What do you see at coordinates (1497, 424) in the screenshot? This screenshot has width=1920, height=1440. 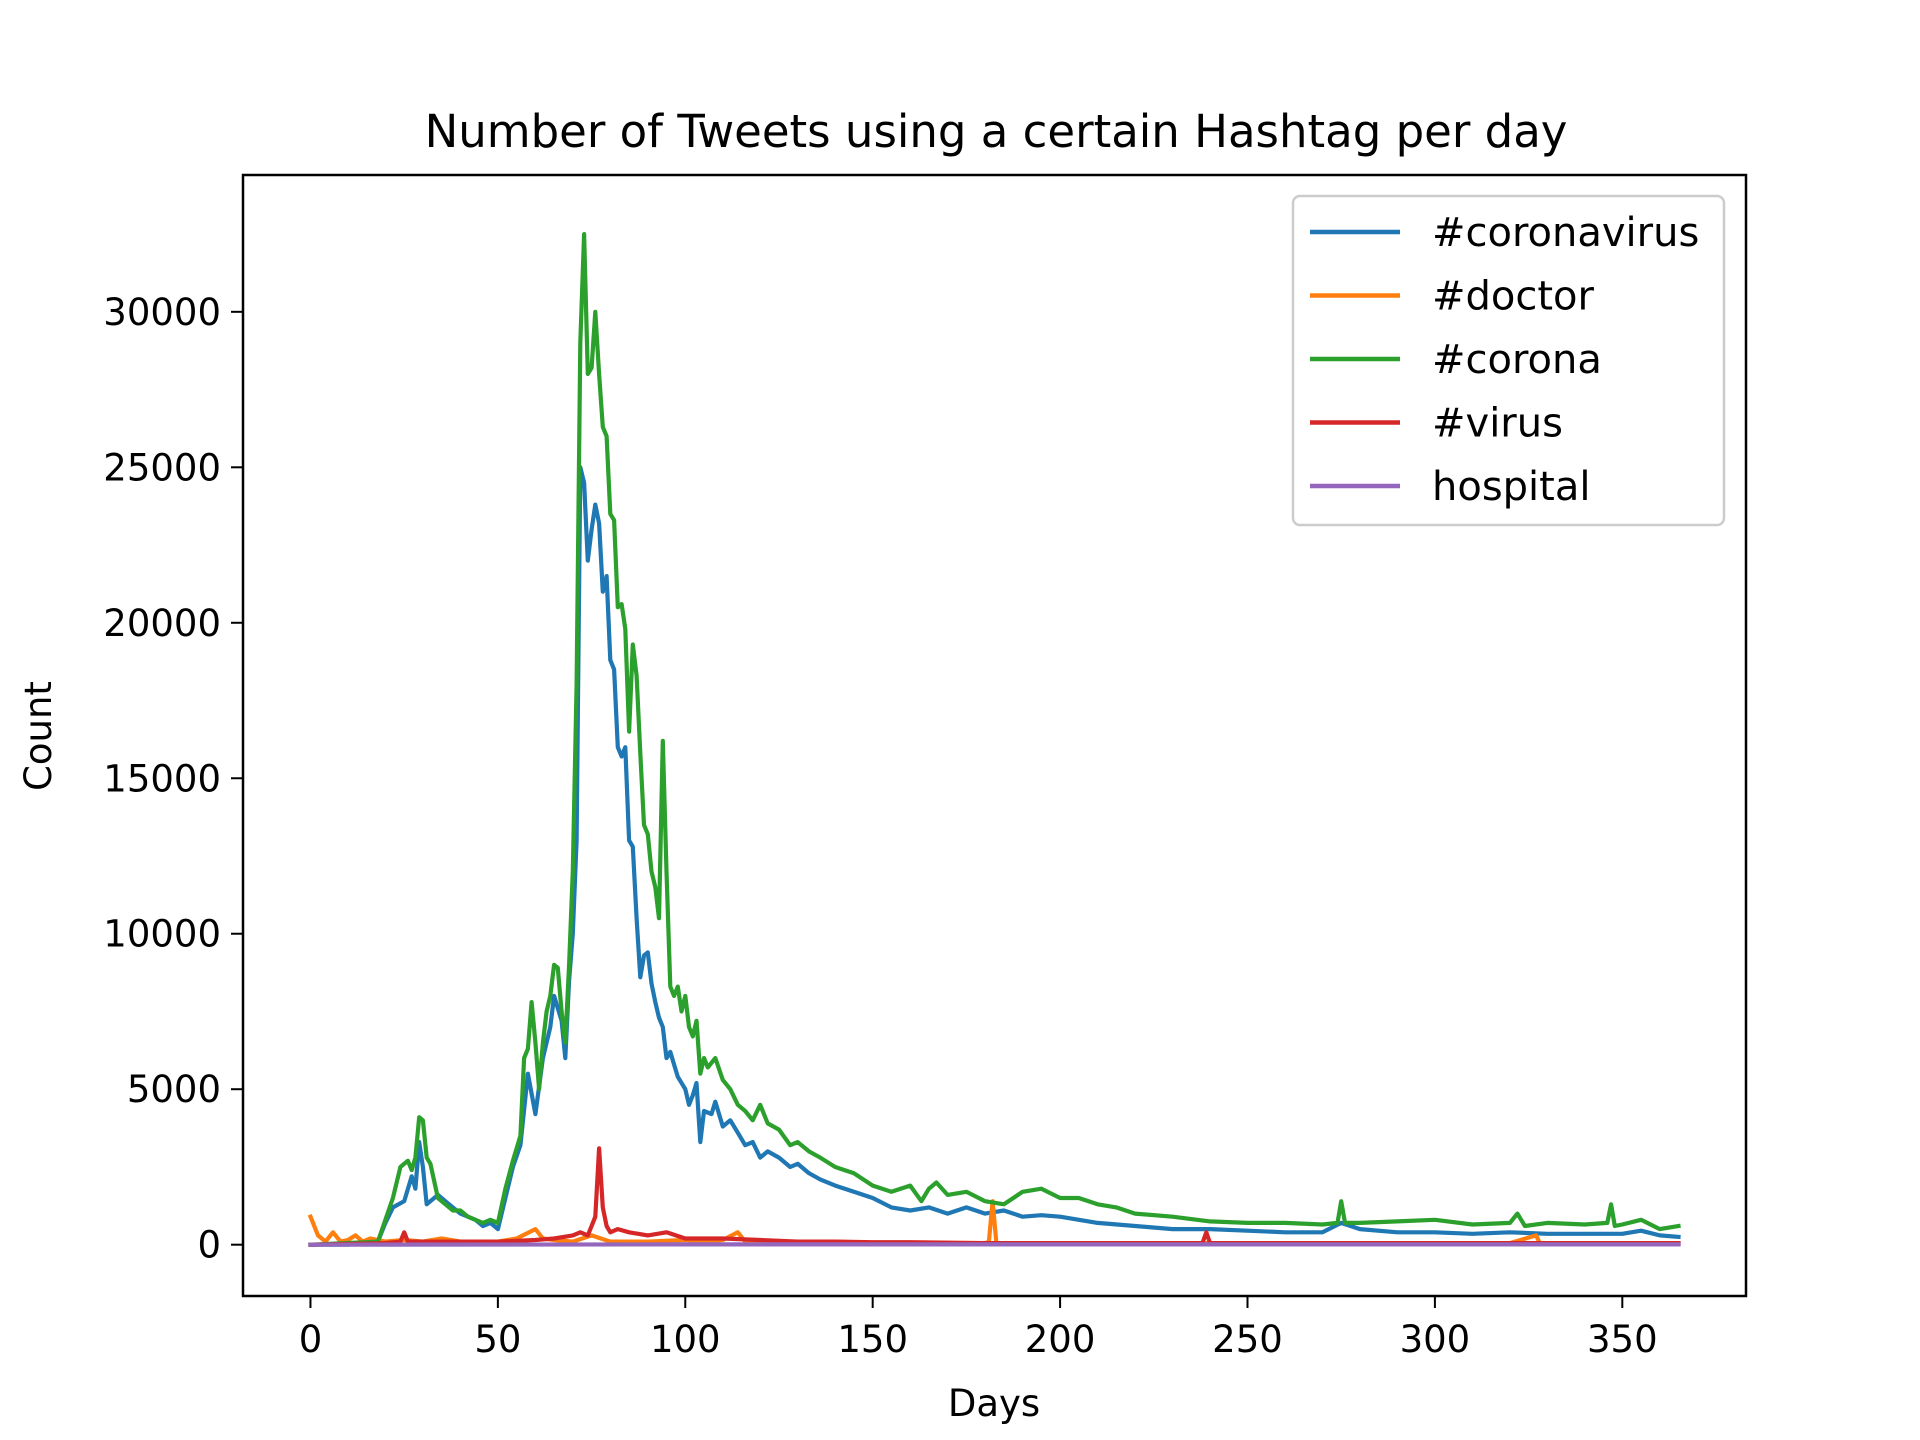 I see `legend-label-3: #virus` at bounding box center [1497, 424].